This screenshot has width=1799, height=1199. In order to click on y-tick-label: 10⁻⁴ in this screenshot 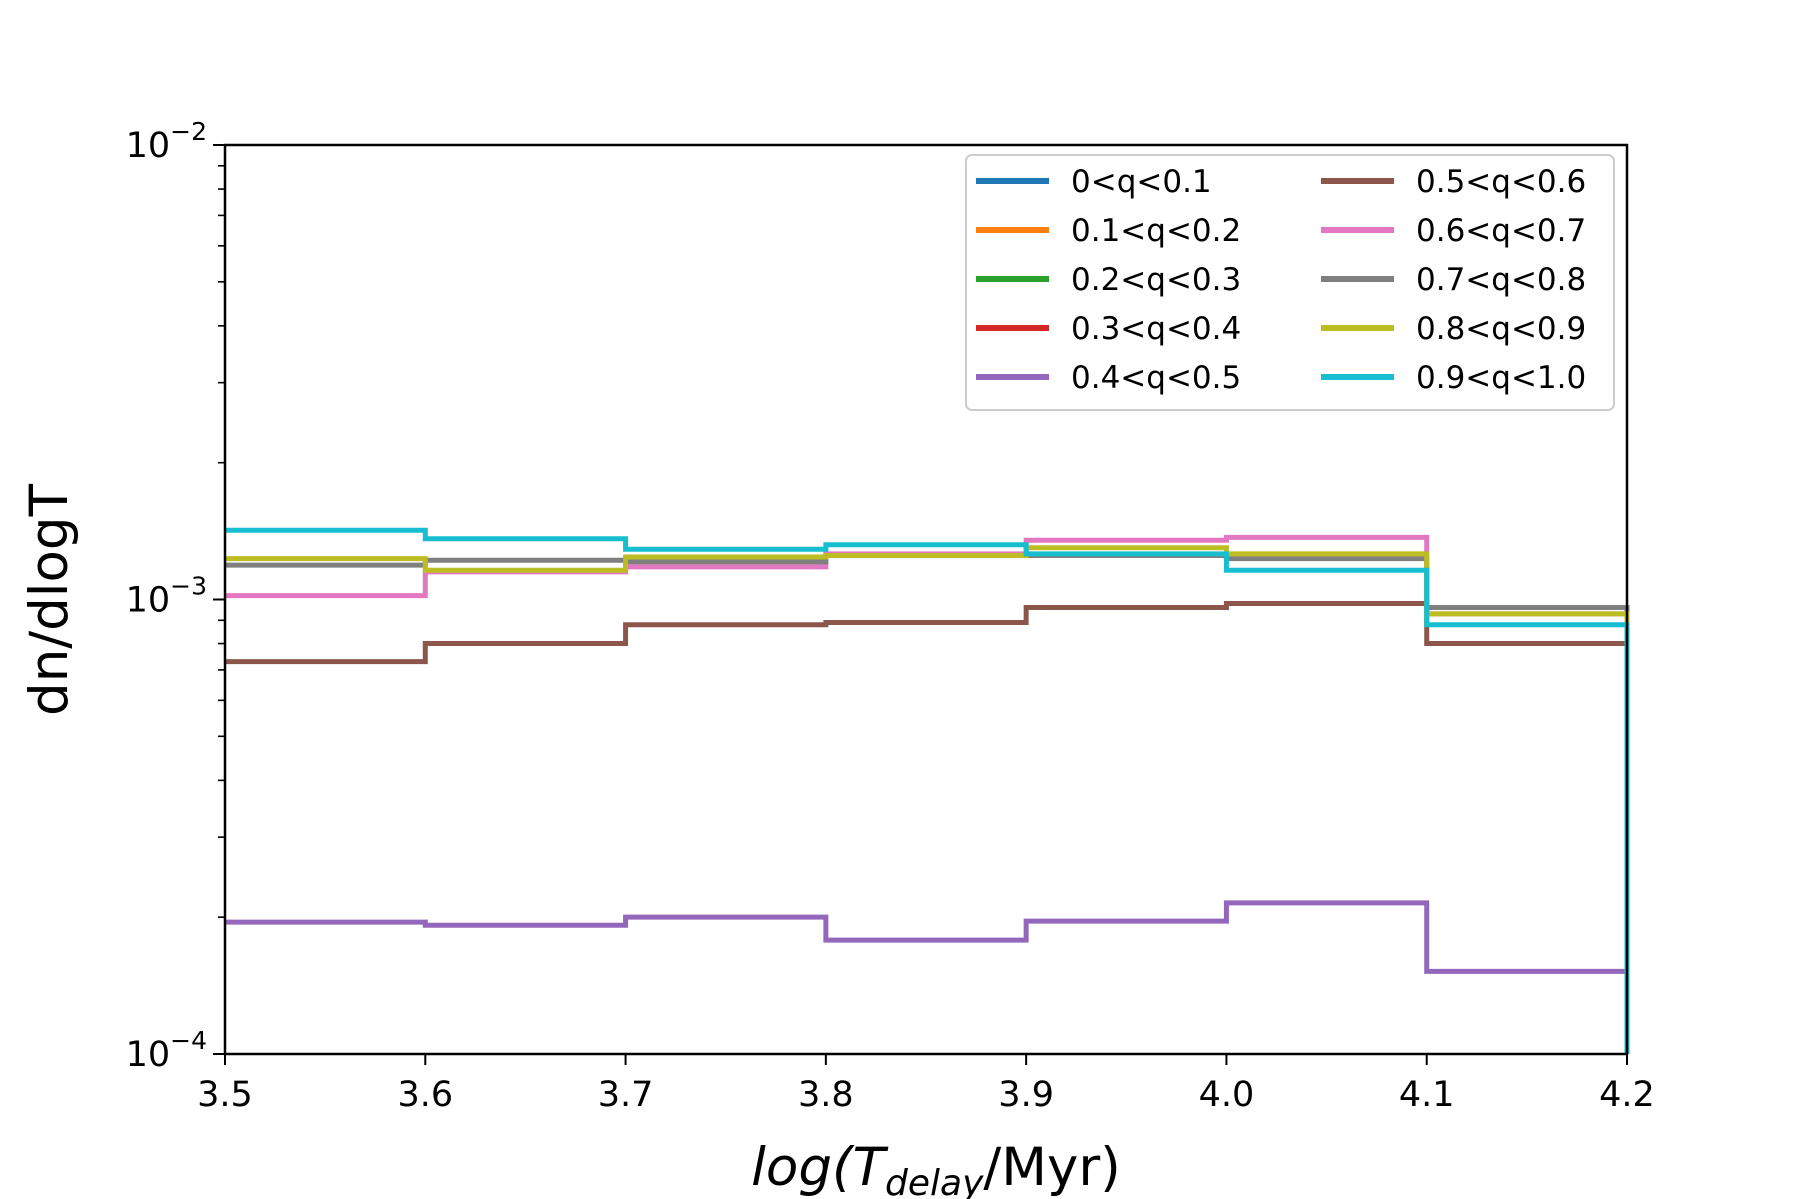, I will do `click(166, 1050)`.